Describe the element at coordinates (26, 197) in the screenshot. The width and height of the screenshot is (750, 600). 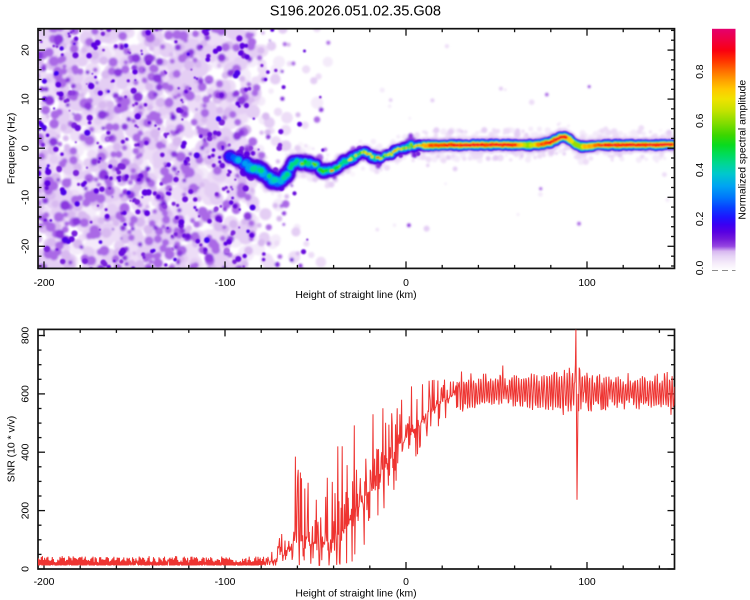
I see `svg-text: -10` at that location.